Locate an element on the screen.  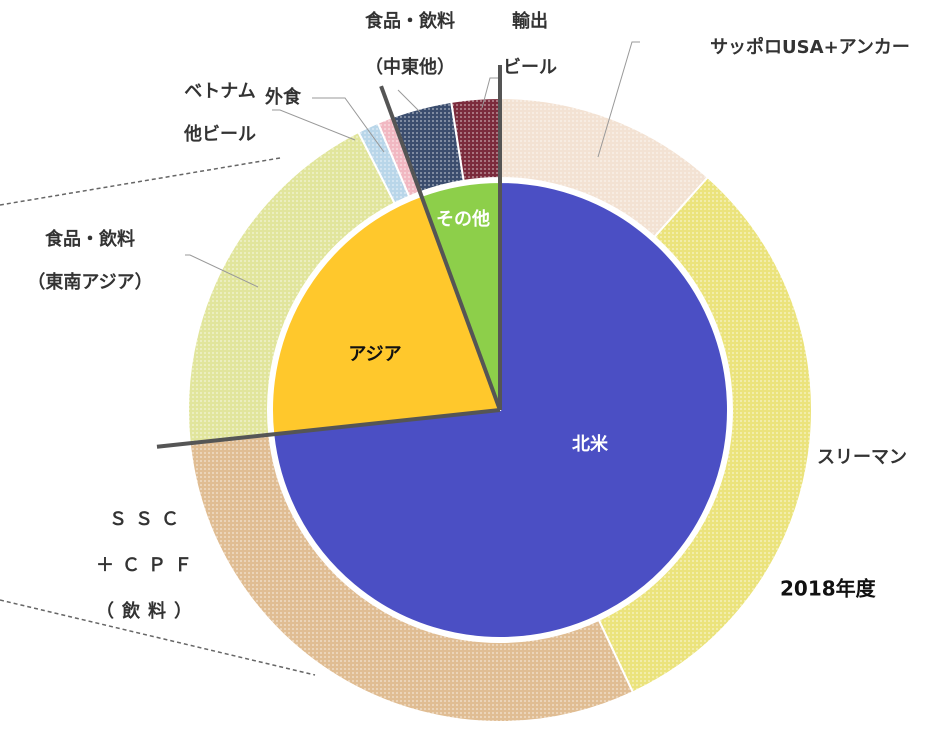
outer-label: スリーマン is located at coordinates (862, 457).